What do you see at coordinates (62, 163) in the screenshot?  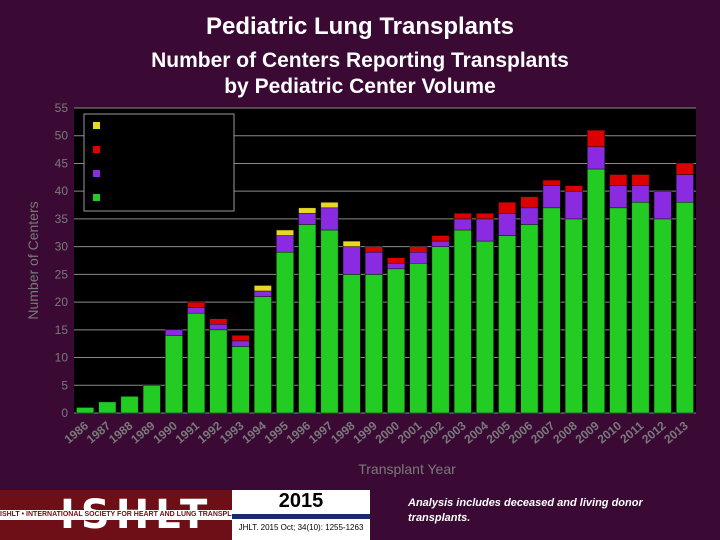 I see `y-tick-label: 45` at bounding box center [62, 163].